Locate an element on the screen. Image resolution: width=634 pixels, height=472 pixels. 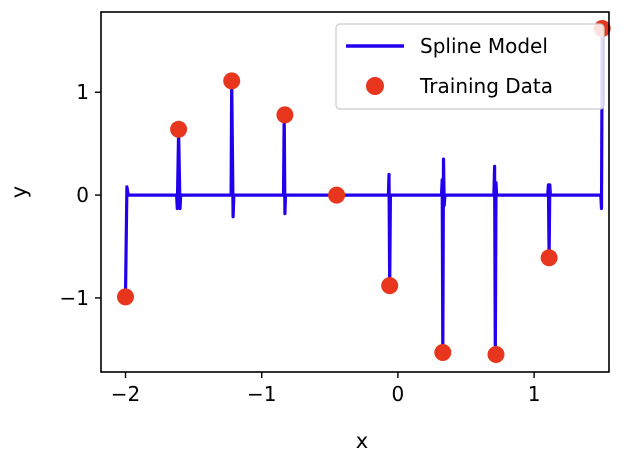
x-tick-label: −2 is located at coordinates (125, 394).